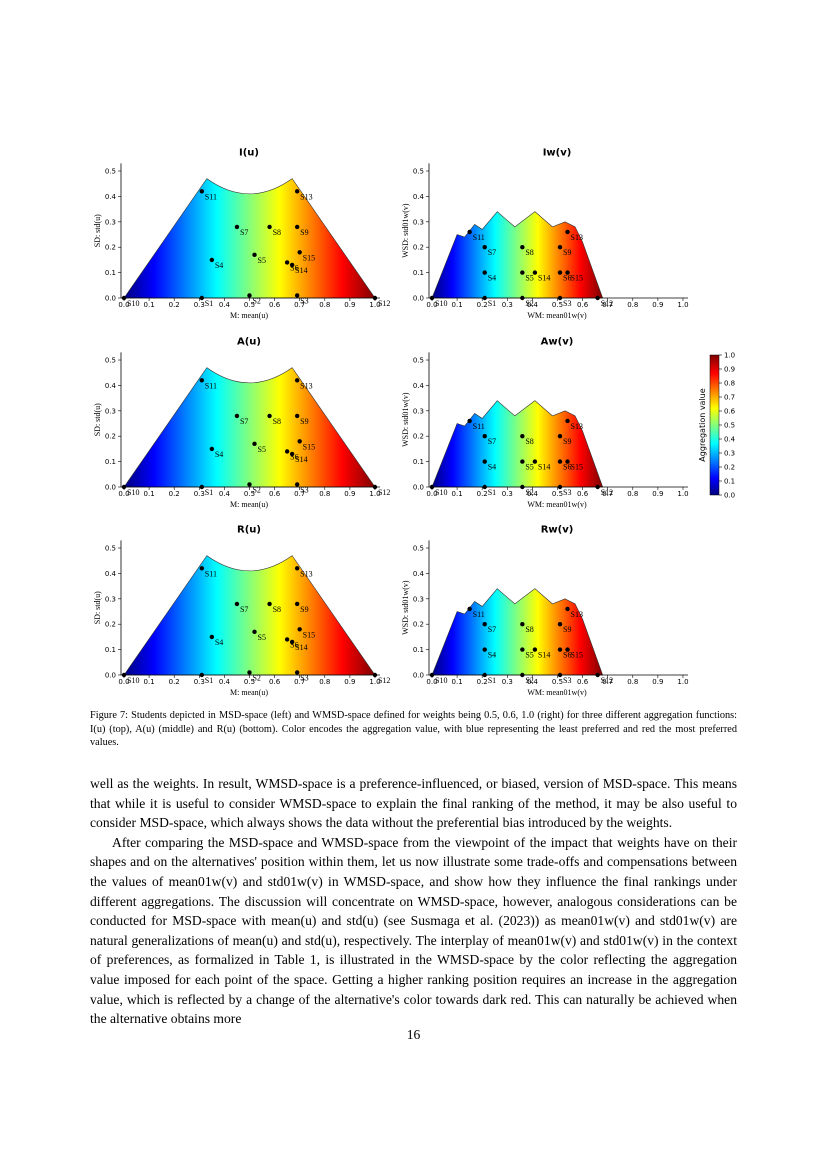 This screenshot has height=1169, width=827. I want to click on colorbar-tick-label: 0.0, so click(729, 496).